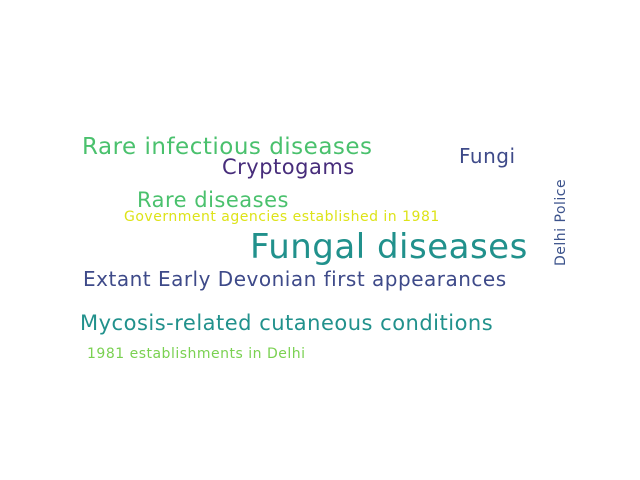  Describe the element at coordinates (213, 200) in the screenshot. I see `word-rare-diseases: Rare diseases` at that location.